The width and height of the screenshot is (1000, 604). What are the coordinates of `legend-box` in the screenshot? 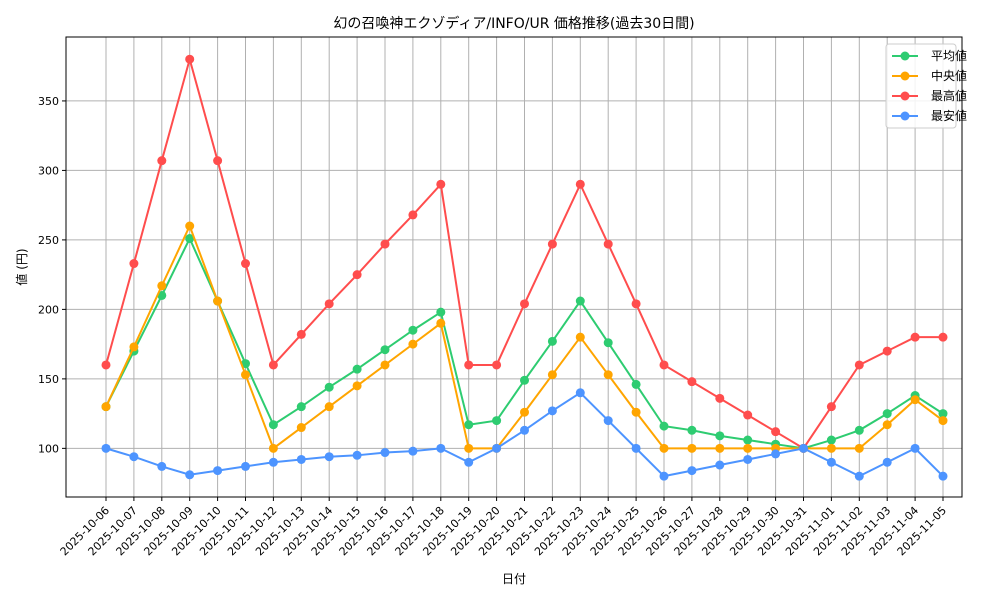 It's located at (921, 86).